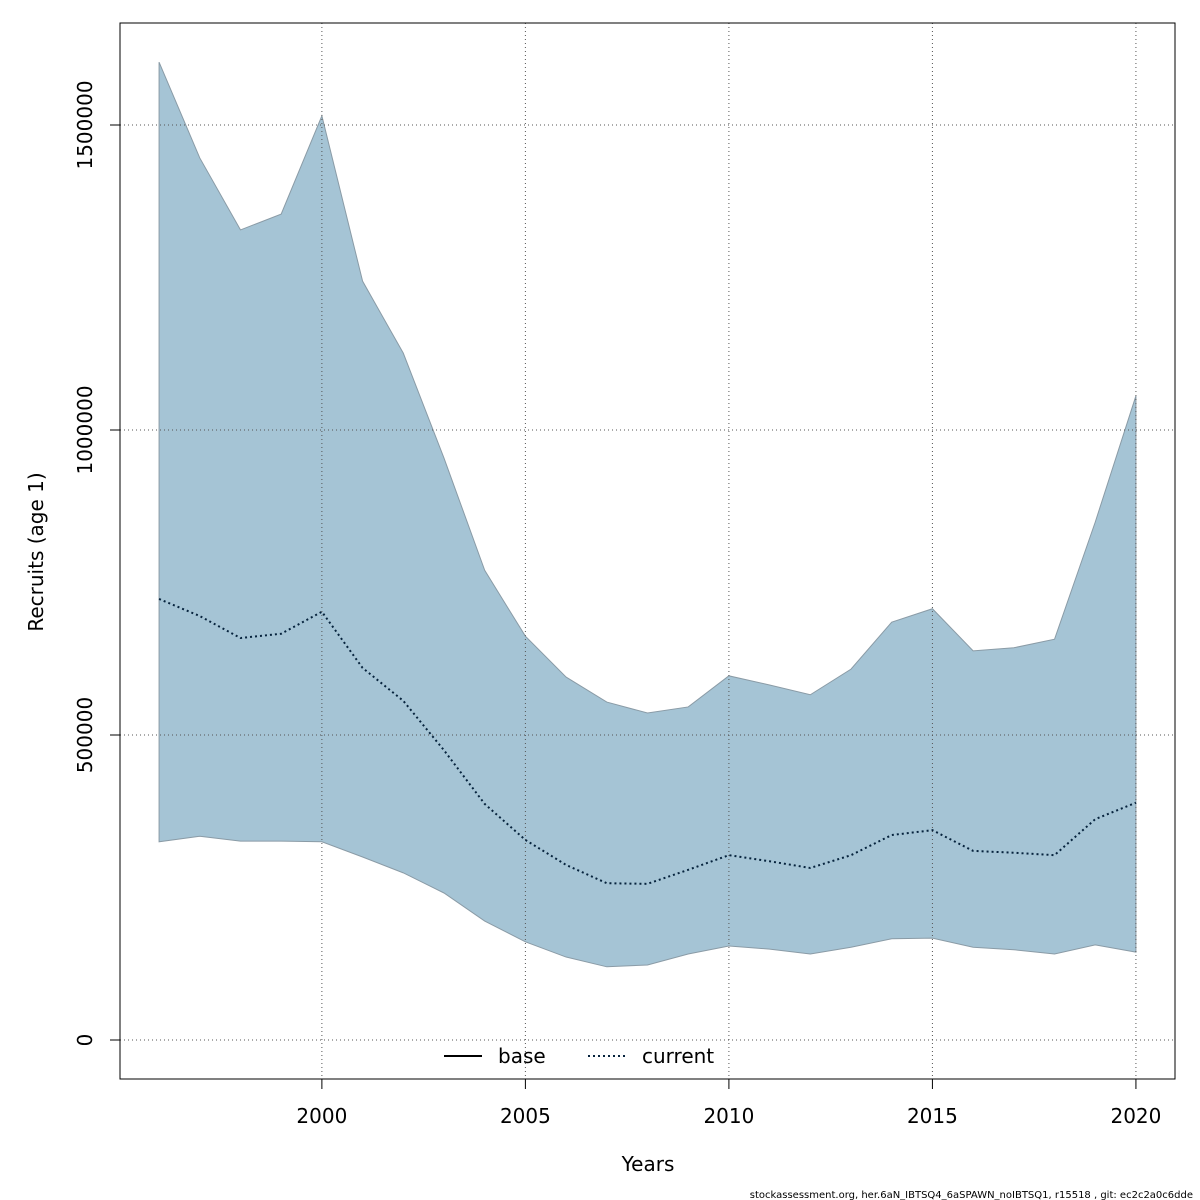  I want to click on x-tick-label: 2010, so click(728, 1116).